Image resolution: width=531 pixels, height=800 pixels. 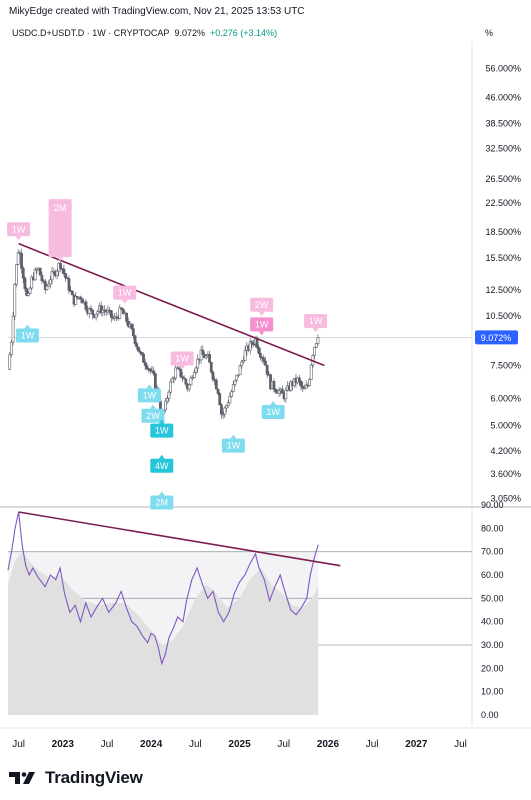 I want to click on time-tick-label: 2027, so click(x=416, y=744).